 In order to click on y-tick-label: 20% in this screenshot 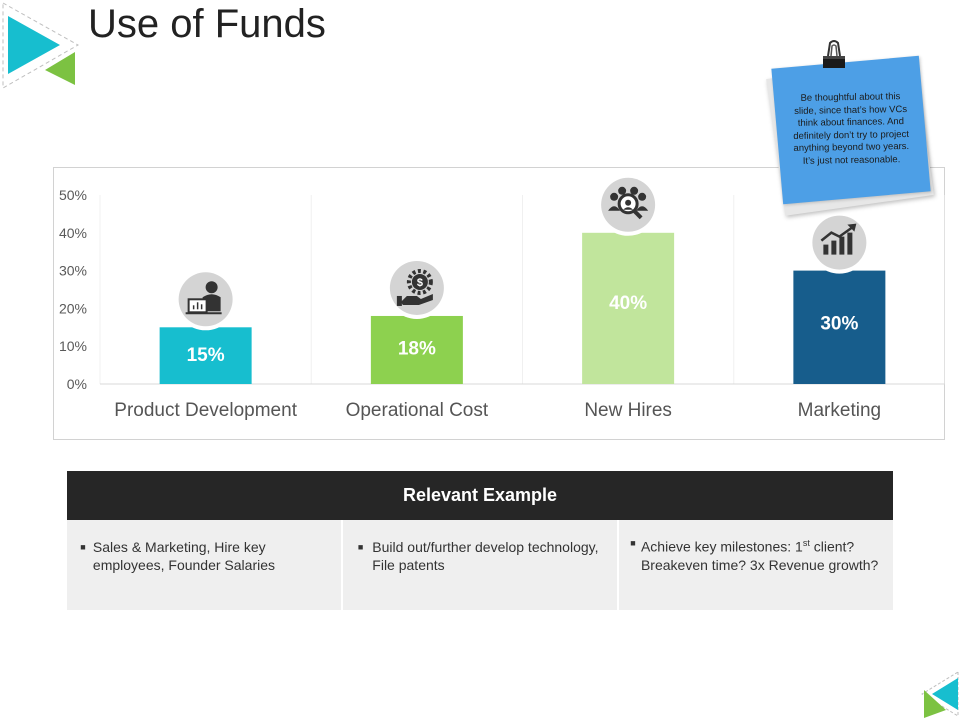, I will do `click(73, 308)`.